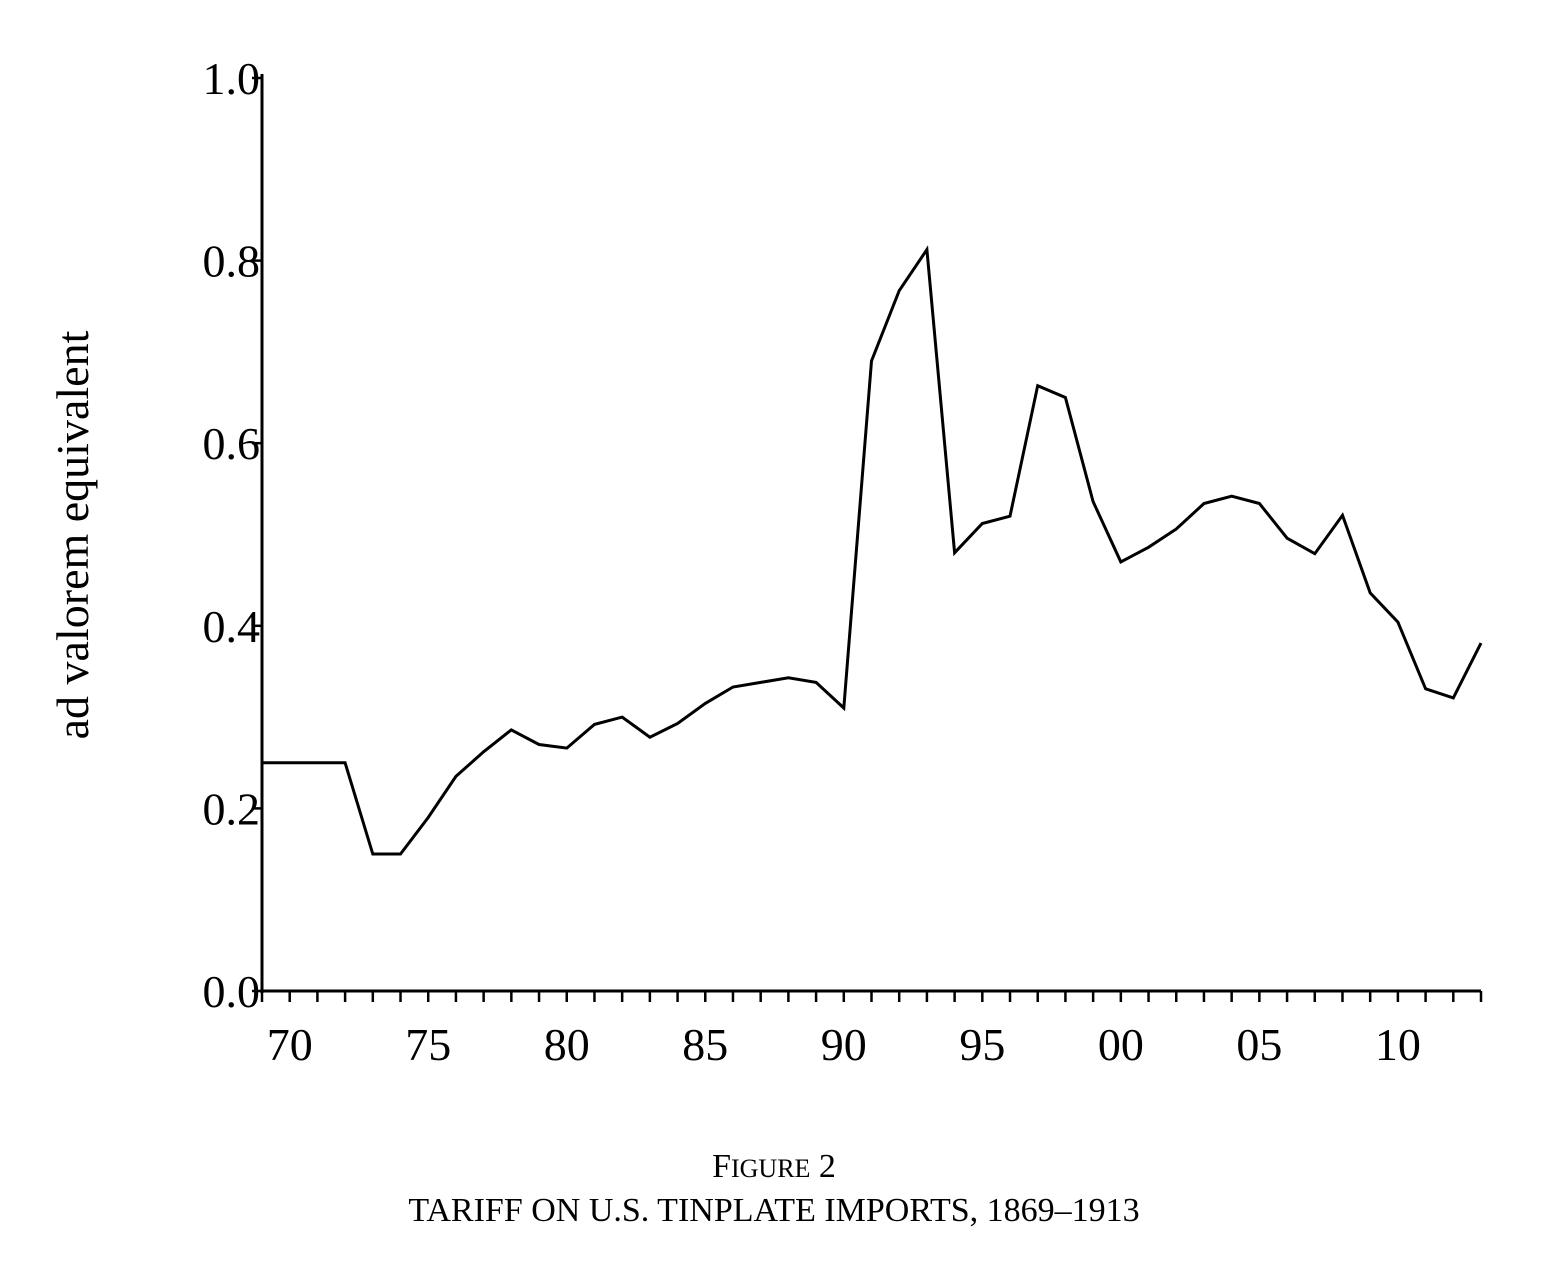 Image resolution: width=1548 pixels, height=1268 pixels. Describe the element at coordinates (232, 261) in the screenshot. I see `y-tick-label: 0.8` at that location.